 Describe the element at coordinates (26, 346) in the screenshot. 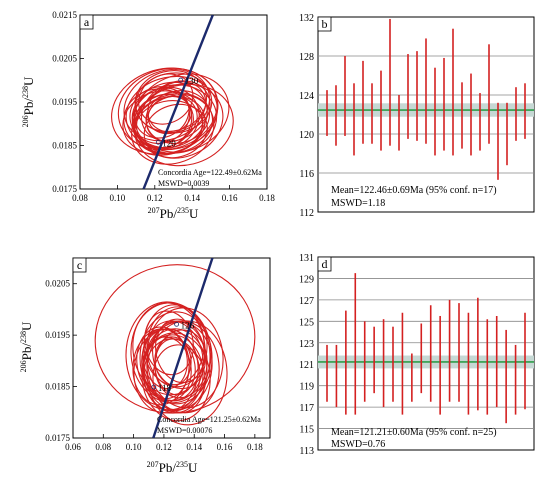

I see `panel-c-y-axis-label: 206Pb/238U` at that location.